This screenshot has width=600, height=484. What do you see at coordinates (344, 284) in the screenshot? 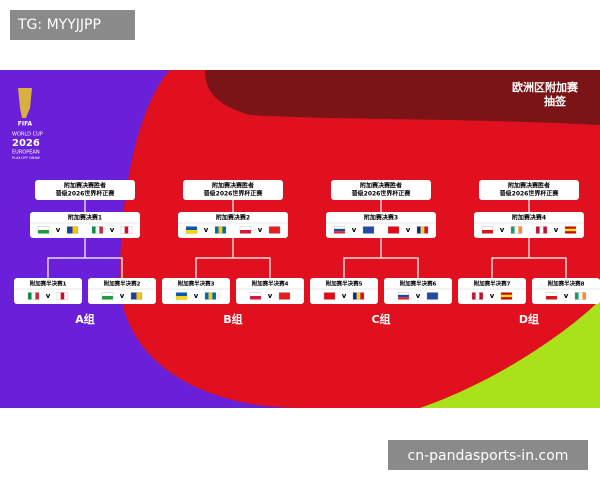
I see `semi-title: 附加赛半决赛5` at bounding box center [344, 284].